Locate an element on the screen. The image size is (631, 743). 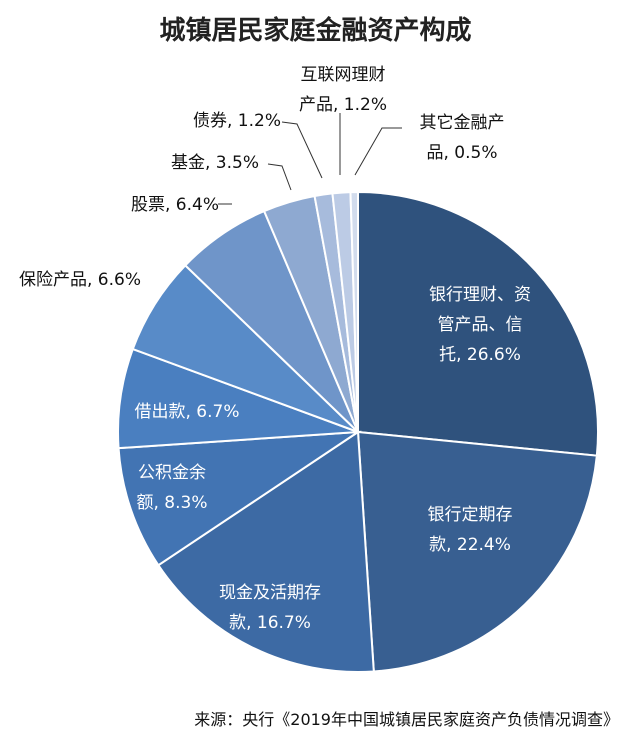
slice-label: 借出款, 6.7% is located at coordinates (187, 412).